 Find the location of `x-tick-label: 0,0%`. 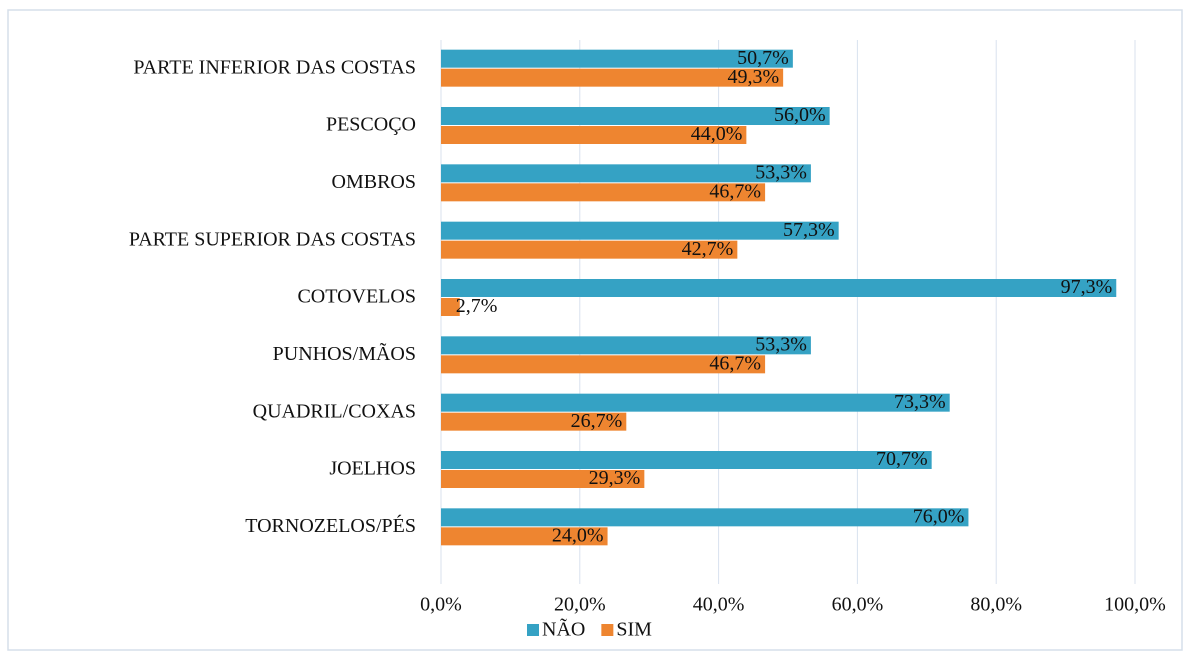

x-tick-label: 0,0% is located at coordinates (441, 605).